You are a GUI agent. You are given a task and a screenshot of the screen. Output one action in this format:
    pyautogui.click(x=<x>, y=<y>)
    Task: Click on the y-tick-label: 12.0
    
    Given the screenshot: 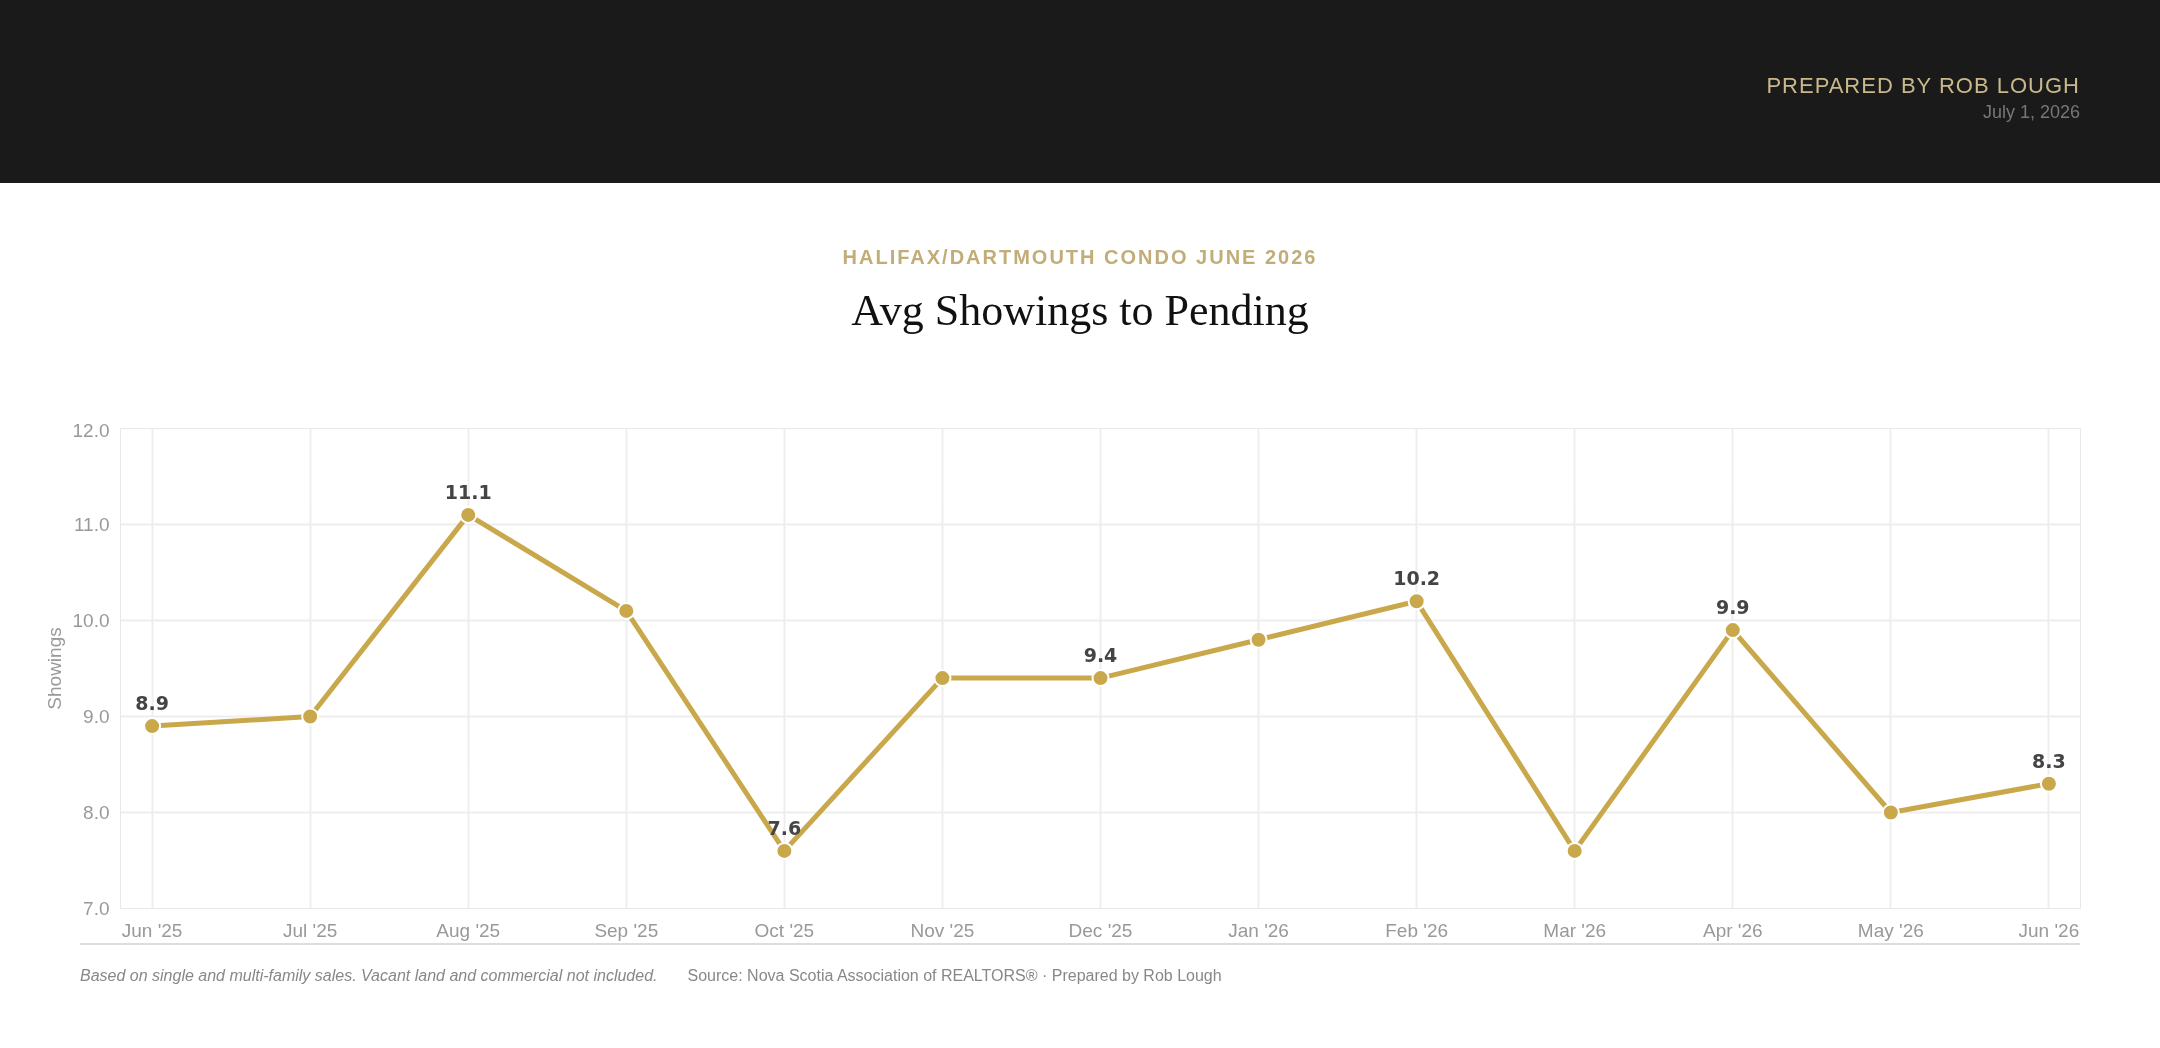 What is the action you would take?
    pyautogui.click(x=91, y=430)
    